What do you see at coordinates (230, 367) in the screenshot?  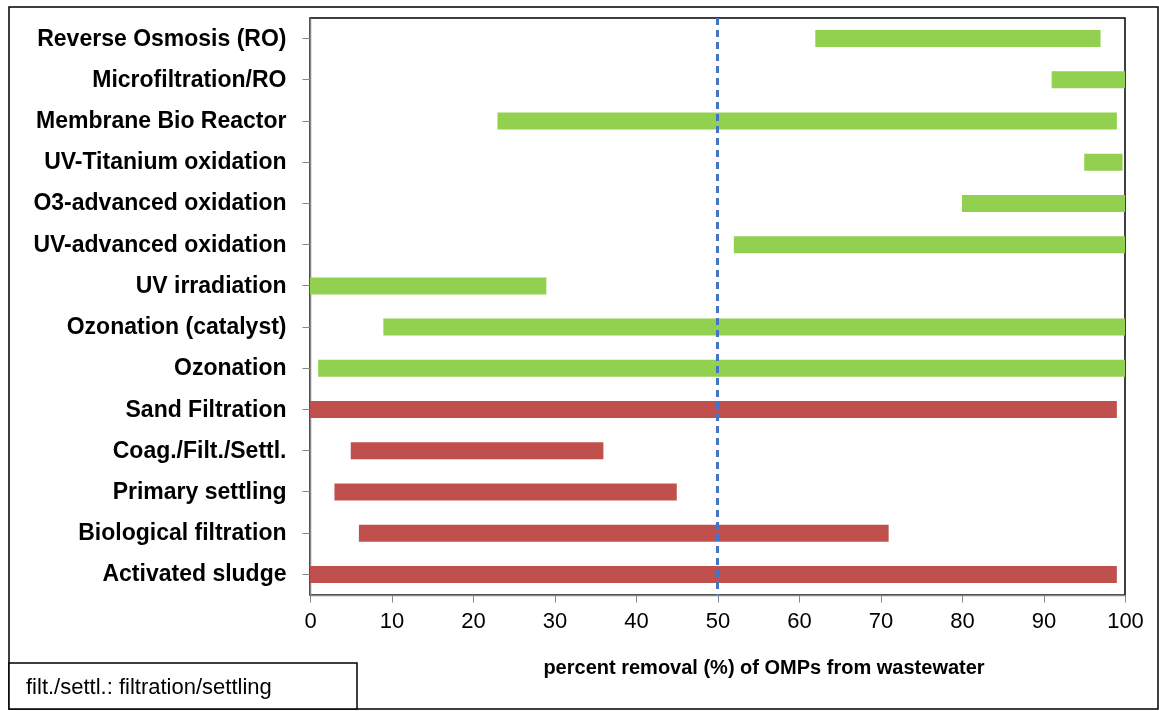 I see `y-tick-label: Ozonation` at bounding box center [230, 367].